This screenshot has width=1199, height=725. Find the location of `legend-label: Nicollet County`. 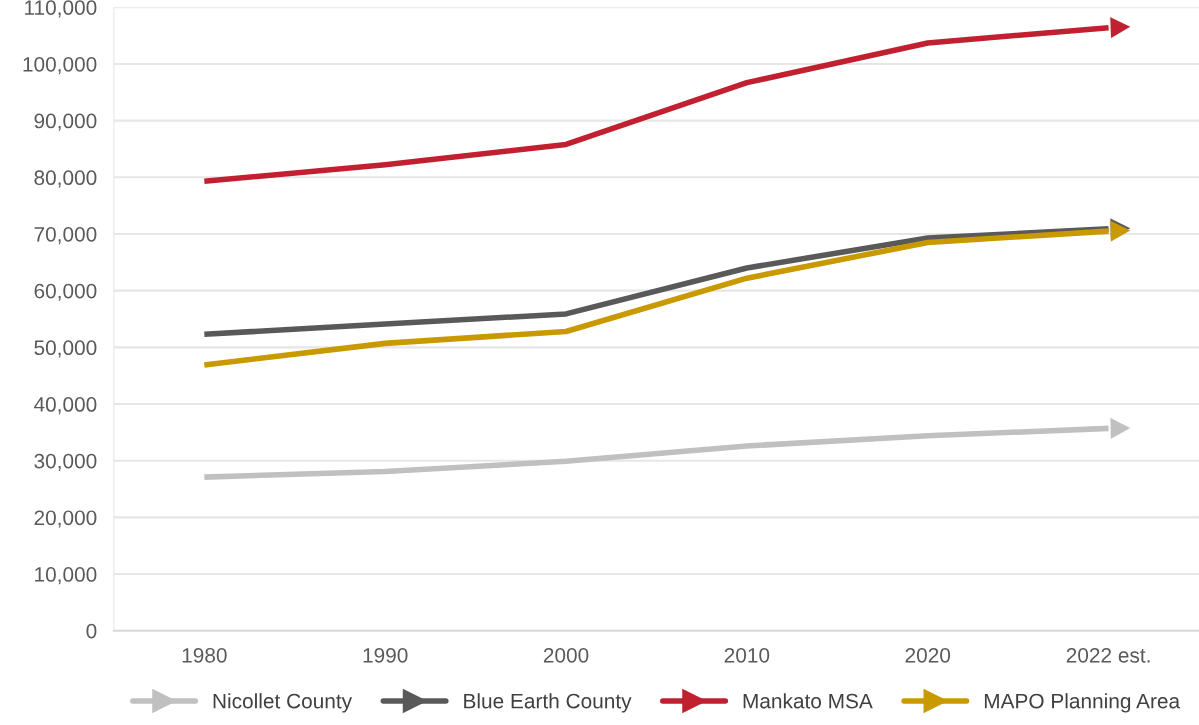

legend-label: Nicollet County is located at coordinates (283, 703).